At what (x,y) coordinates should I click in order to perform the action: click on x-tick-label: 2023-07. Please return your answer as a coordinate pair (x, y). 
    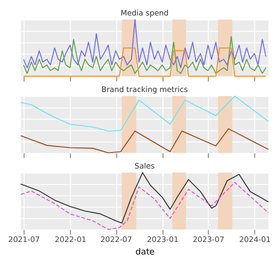
    Looking at the image, I should click on (208, 239).